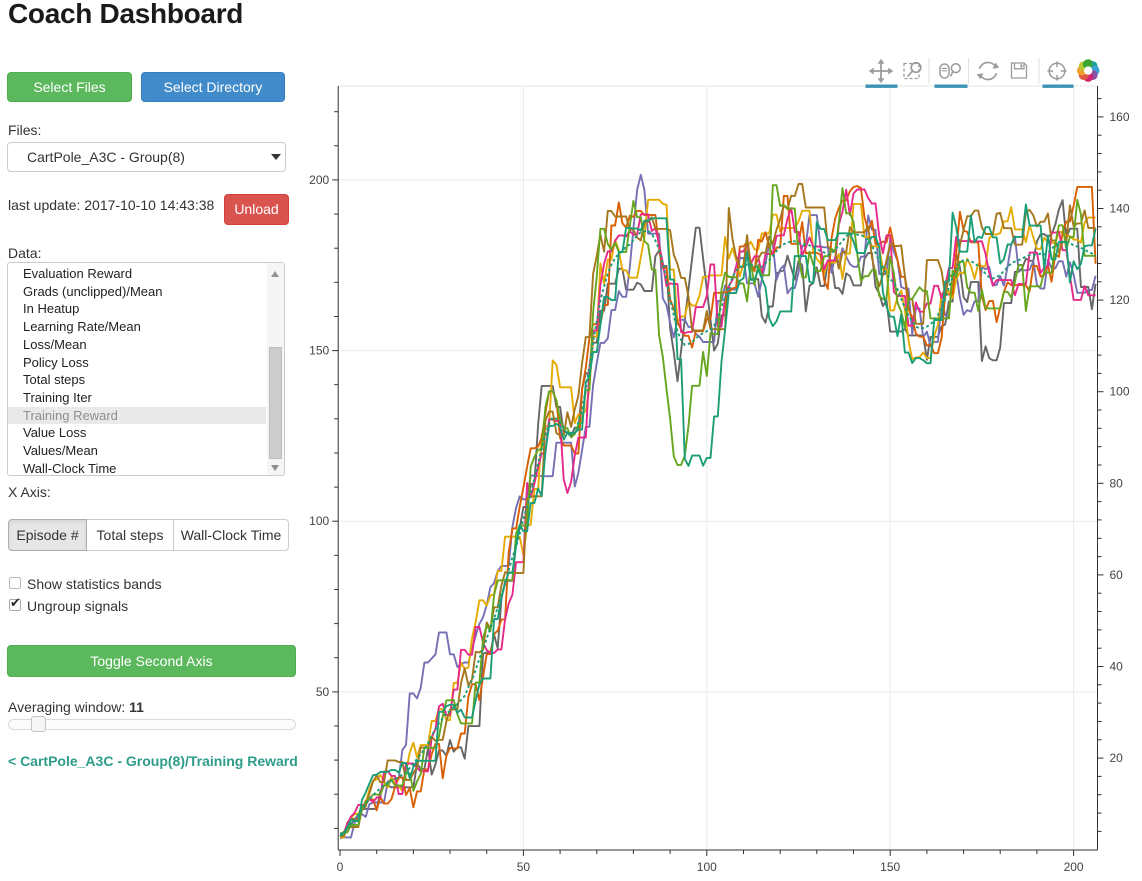 The image size is (1142, 881). I want to click on svg-text: 40, so click(1117, 667).